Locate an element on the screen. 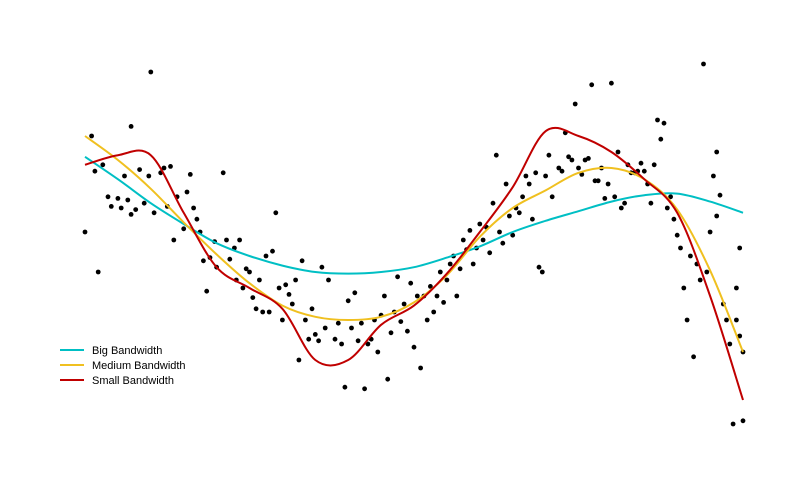  legend-label-medium-bandwidth: Medium Bandwidth is located at coordinates (139, 366).